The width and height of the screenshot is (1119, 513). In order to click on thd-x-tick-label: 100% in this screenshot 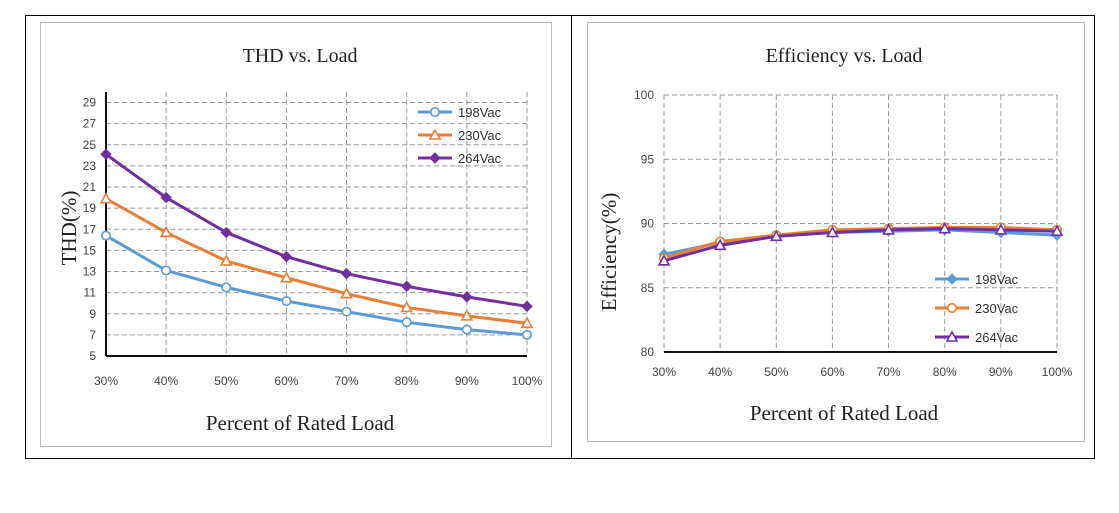, I will do `click(527, 381)`.